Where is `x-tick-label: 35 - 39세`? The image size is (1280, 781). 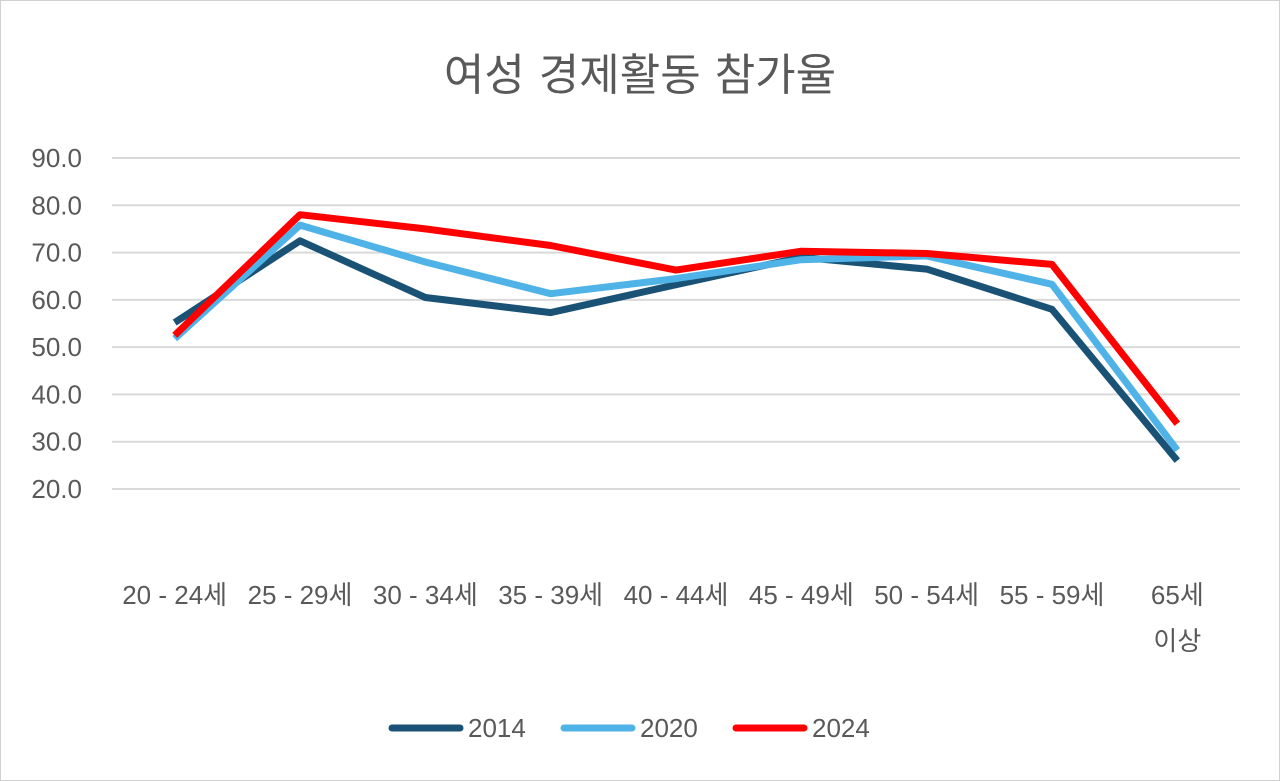
x-tick-label: 35 - 39세 is located at coordinates (550, 595).